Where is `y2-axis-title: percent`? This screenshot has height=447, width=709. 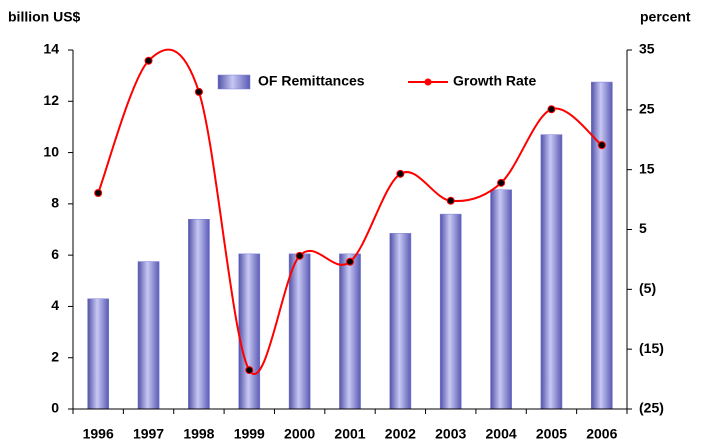 y2-axis-title: percent is located at coordinates (665, 17).